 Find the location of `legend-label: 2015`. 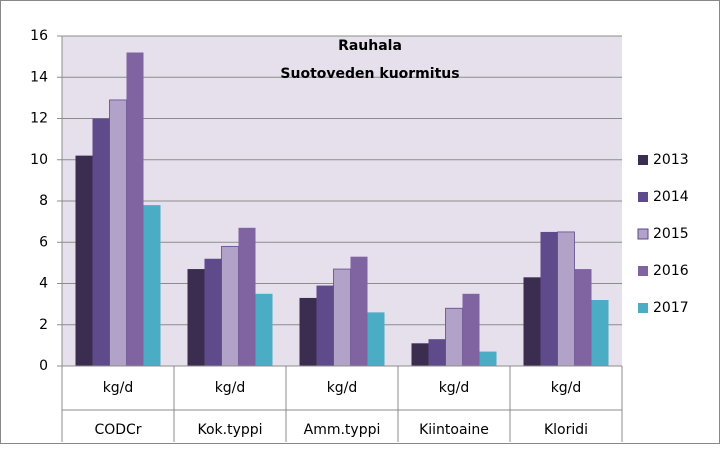

legend-label: 2015 is located at coordinates (671, 234).